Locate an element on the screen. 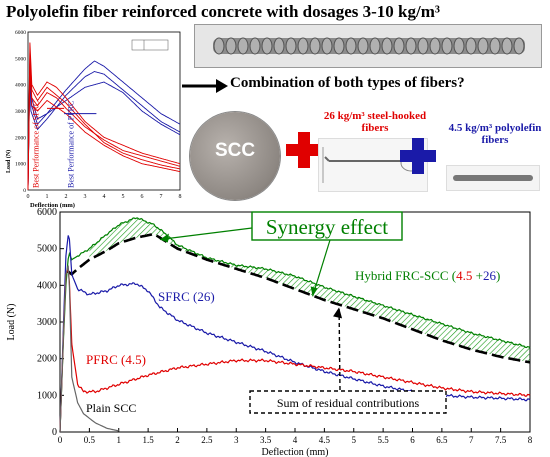 This screenshot has height=457, width=550. small-x-tick-label: 7 is located at coordinates (161, 197).